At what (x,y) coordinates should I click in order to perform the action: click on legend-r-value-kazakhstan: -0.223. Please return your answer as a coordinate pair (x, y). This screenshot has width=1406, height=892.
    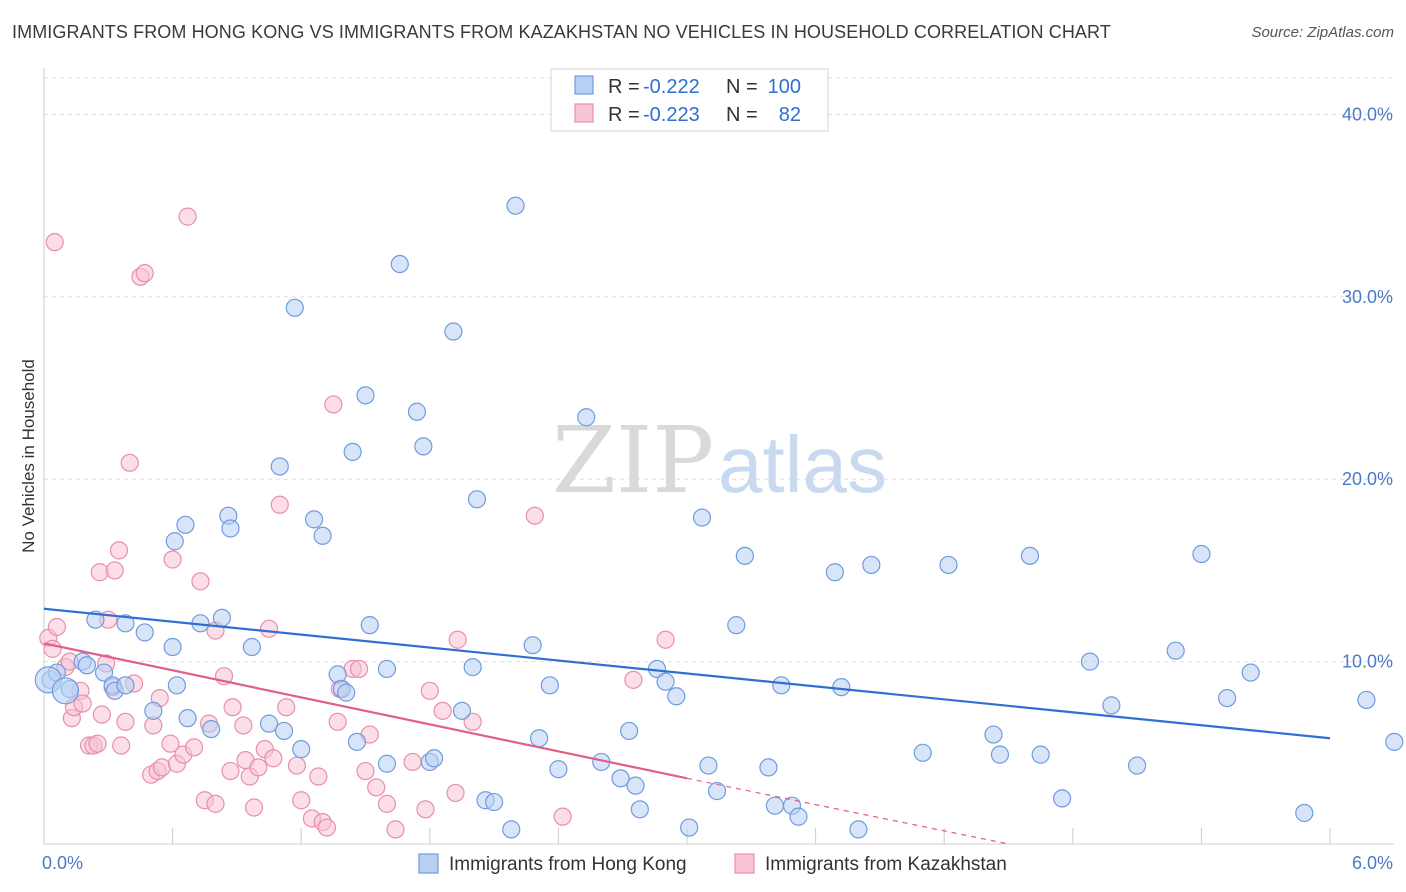
    Looking at the image, I should click on (671, 115).